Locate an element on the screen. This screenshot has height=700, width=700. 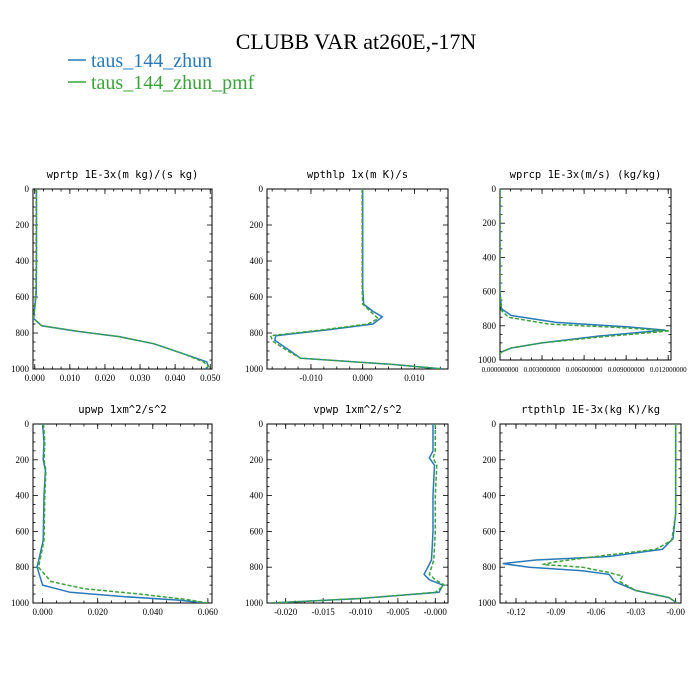
x-tick-label: -0.12 is located at coordinates (516, 612).